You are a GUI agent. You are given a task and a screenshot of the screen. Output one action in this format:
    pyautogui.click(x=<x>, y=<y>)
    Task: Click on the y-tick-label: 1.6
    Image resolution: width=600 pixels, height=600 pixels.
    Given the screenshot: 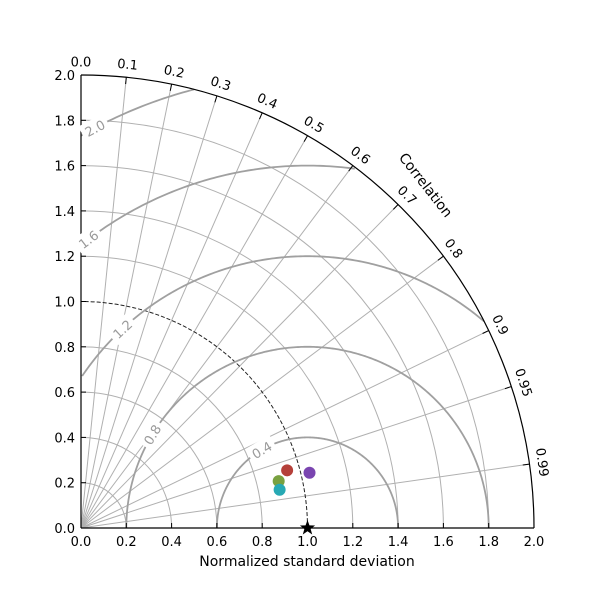 What is the action you would take?
    pyautogui.click(x=64, y=167)
    